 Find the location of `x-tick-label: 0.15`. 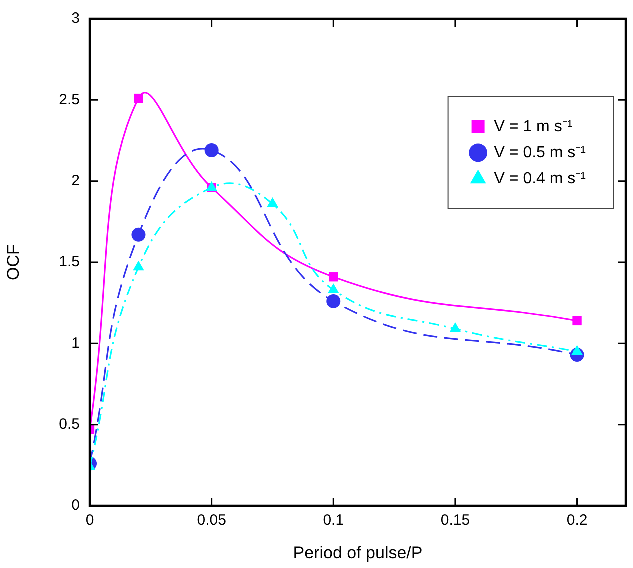

x-tick-label: 0.15 is located at coordinates (455, 521).